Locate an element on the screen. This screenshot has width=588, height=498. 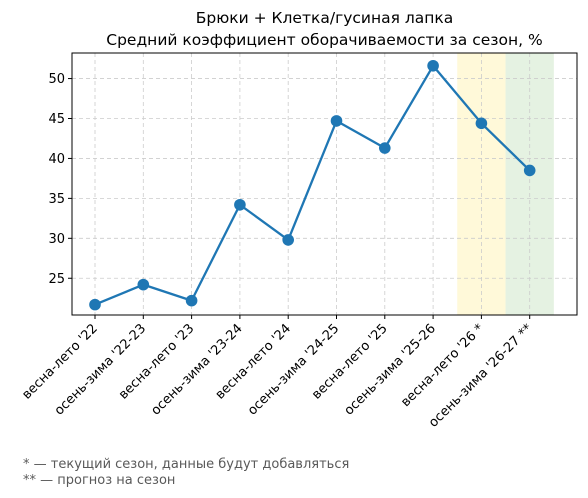
footnote-forecast: ** — прогноз на сезон is located at coordinates (99, 480).